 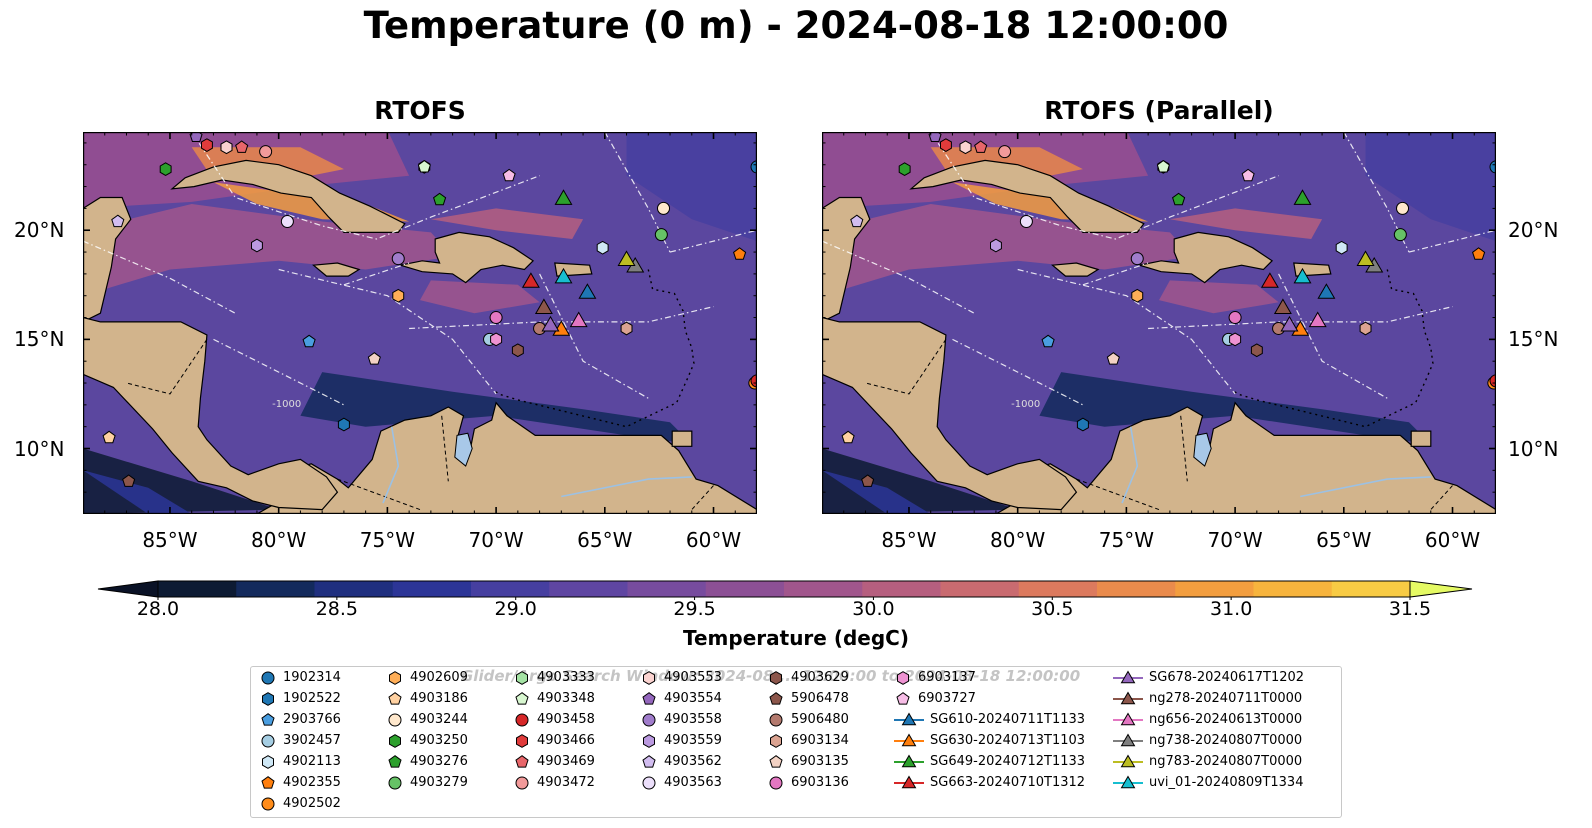 What do you see at coordinates (989, 761) in the screenshot?
I see `legend-item: SG649-20240712T1133` at bounding box center [989, 761].